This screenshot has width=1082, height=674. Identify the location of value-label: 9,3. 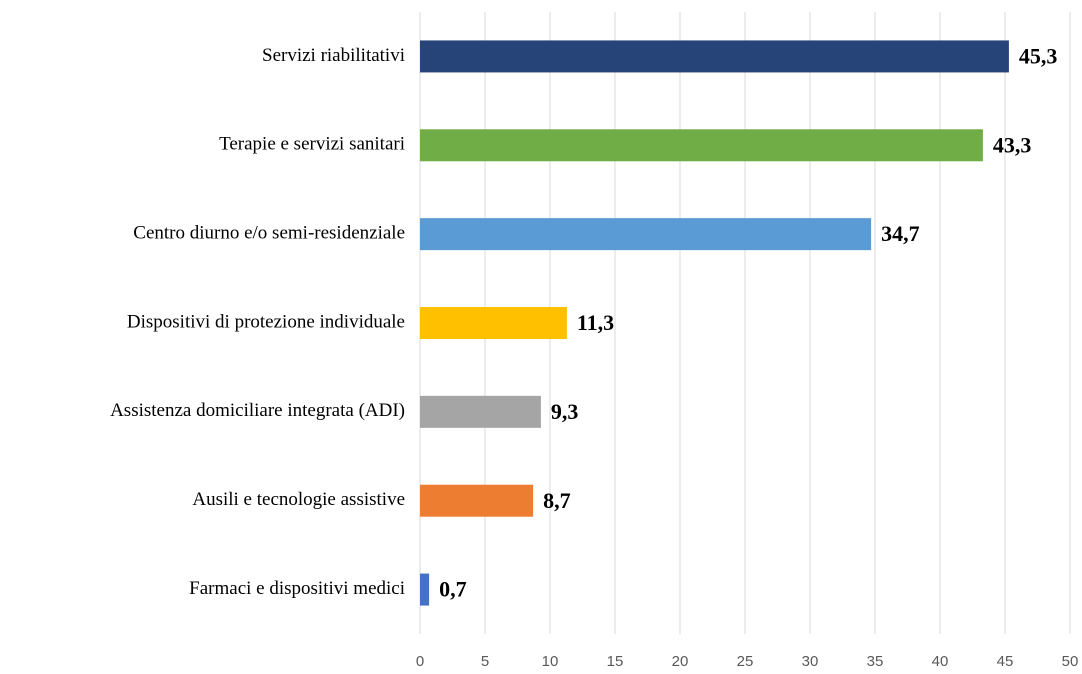
(565, 411).